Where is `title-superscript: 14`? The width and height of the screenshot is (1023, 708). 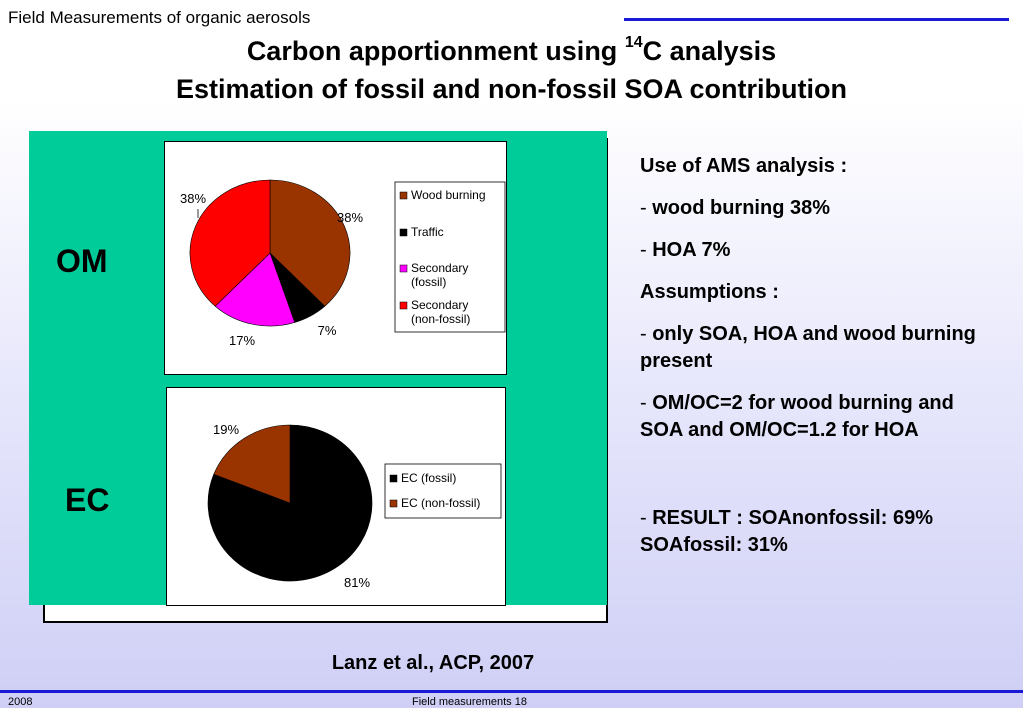
title-superscript: 14 is located at coordinates (633, 42).